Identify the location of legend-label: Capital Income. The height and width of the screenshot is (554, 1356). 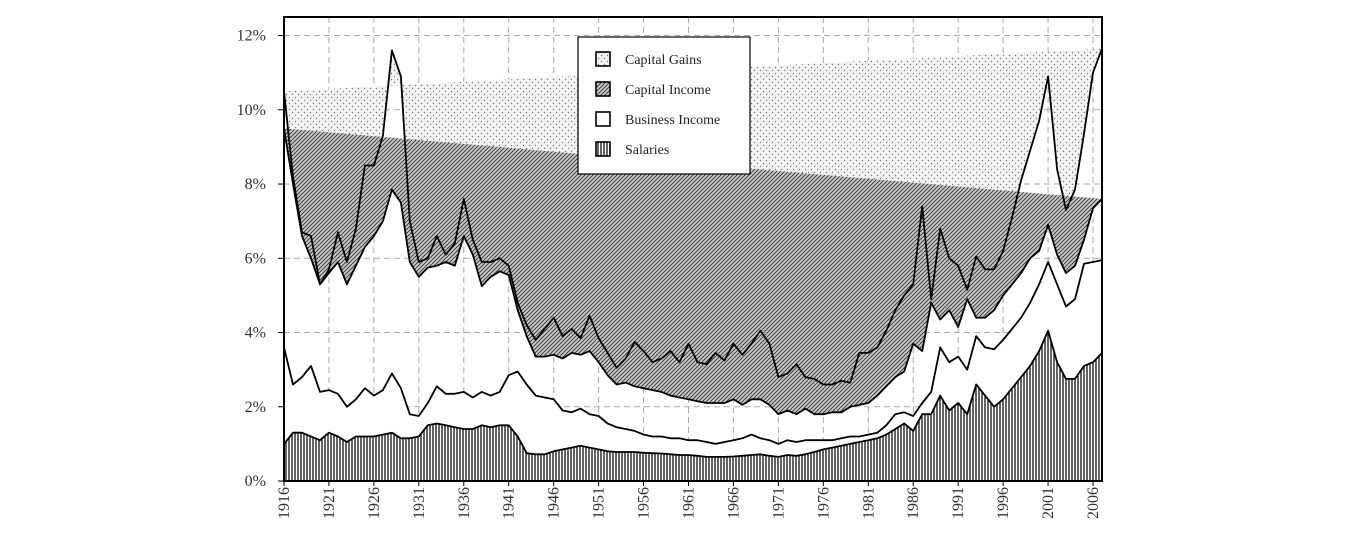
(668, 90).